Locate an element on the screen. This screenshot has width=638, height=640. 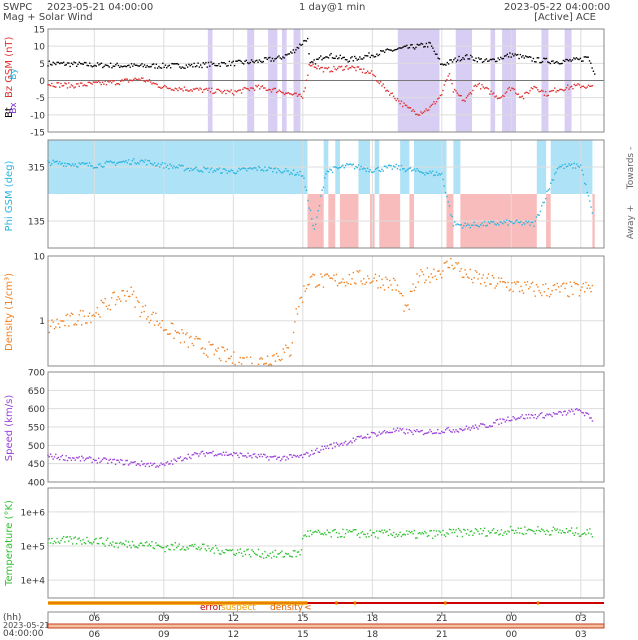
time-tick-label-2: 12 is located at coordinates (233, 619).